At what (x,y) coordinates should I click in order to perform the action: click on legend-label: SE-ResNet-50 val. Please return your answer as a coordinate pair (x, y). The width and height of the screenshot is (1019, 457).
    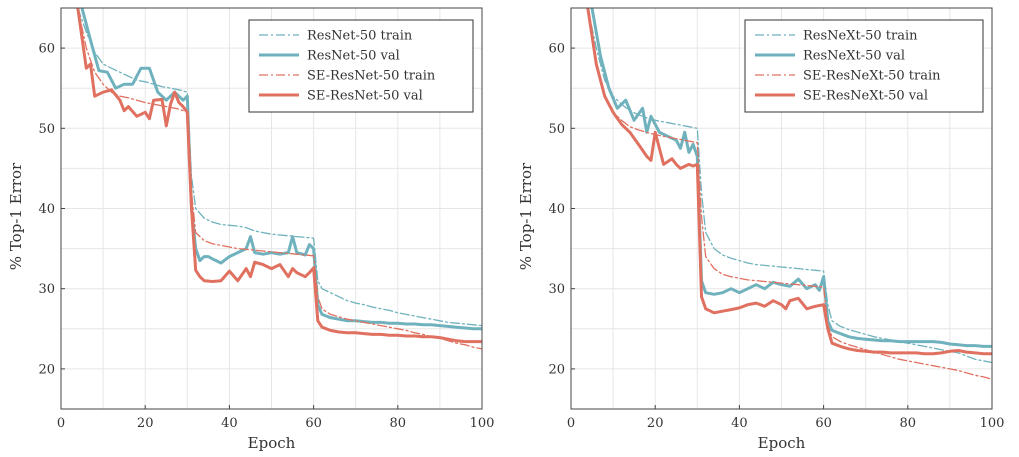
    Looking at the image, I should click on (365, 96).